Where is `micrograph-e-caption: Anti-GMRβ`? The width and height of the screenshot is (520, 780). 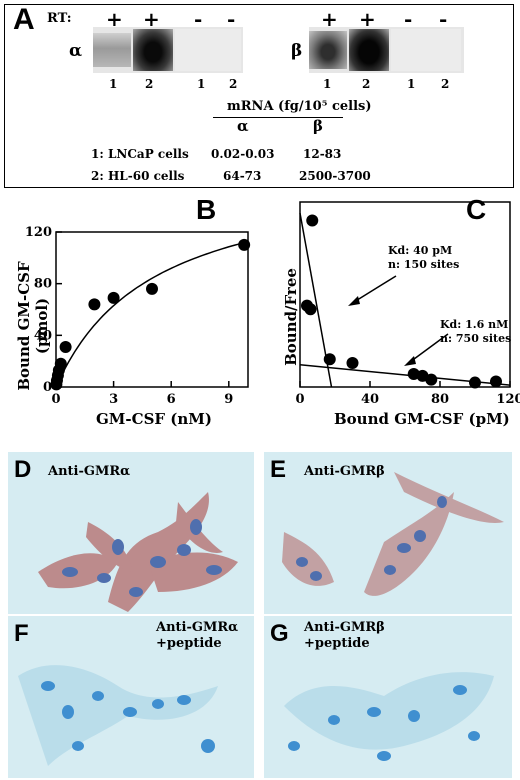
micrograph-e-caption: Anti-GMRβ is located at coordinates (344, 471).